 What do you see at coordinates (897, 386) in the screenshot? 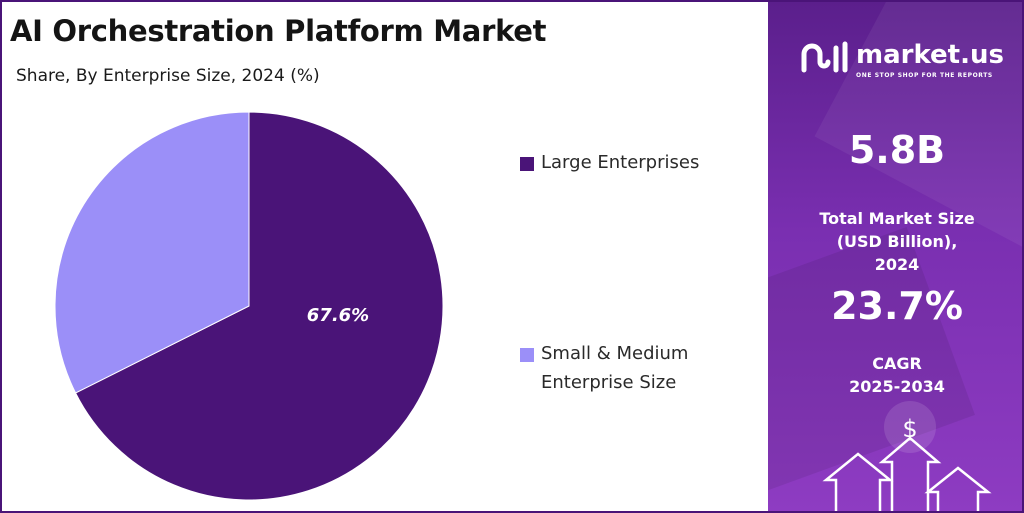
I see `cagr-period: 2025-2034` at bounding box center [897, 386].